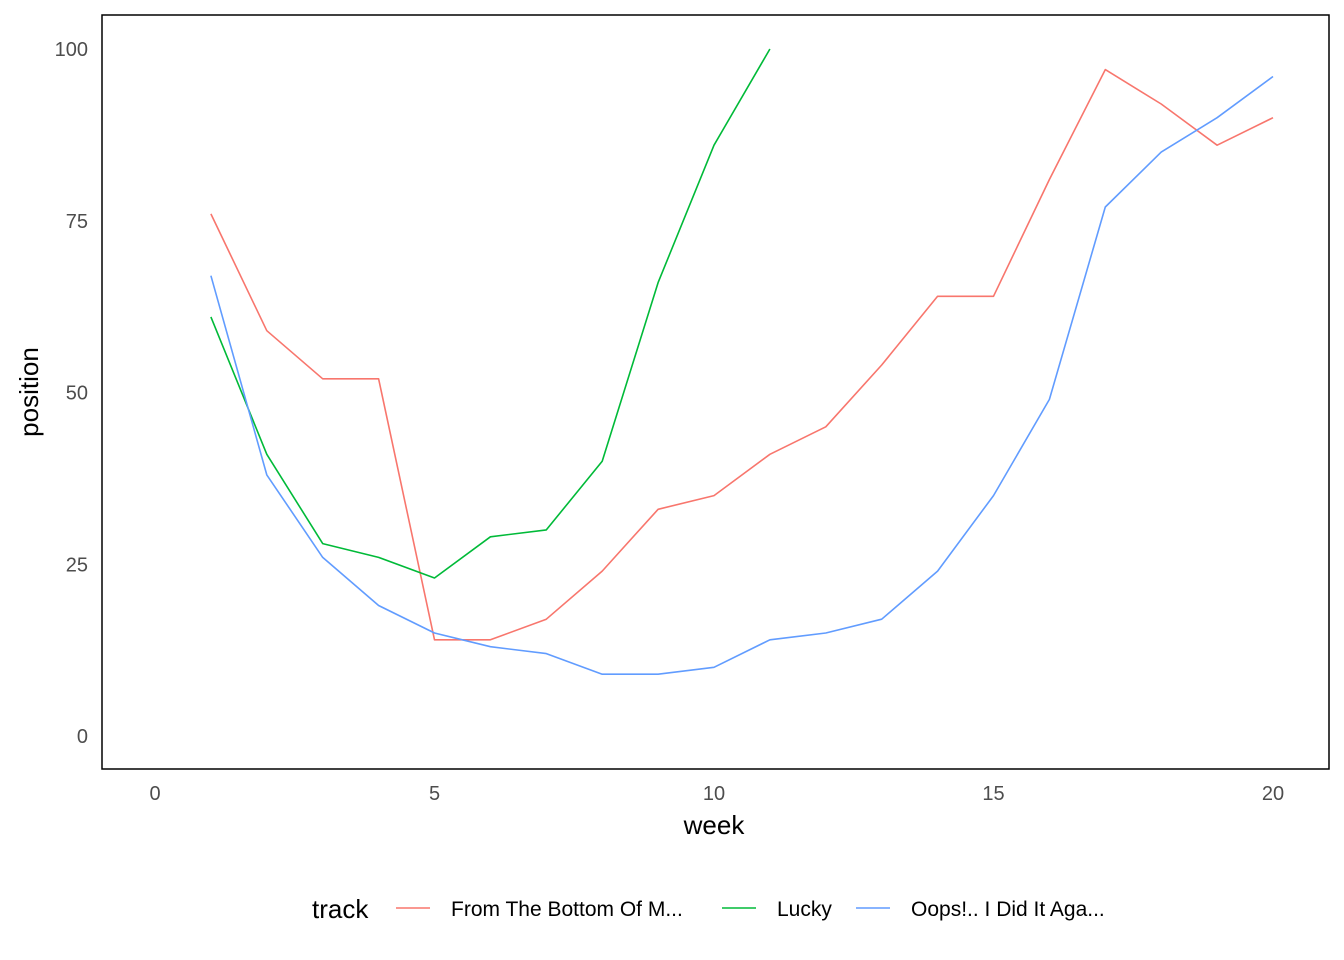 The width and height of the screenshot is (1344, 960). Describe the element at coordinates (77, 565) in the screenshot. I see `y-tick-label: 25` at that location.